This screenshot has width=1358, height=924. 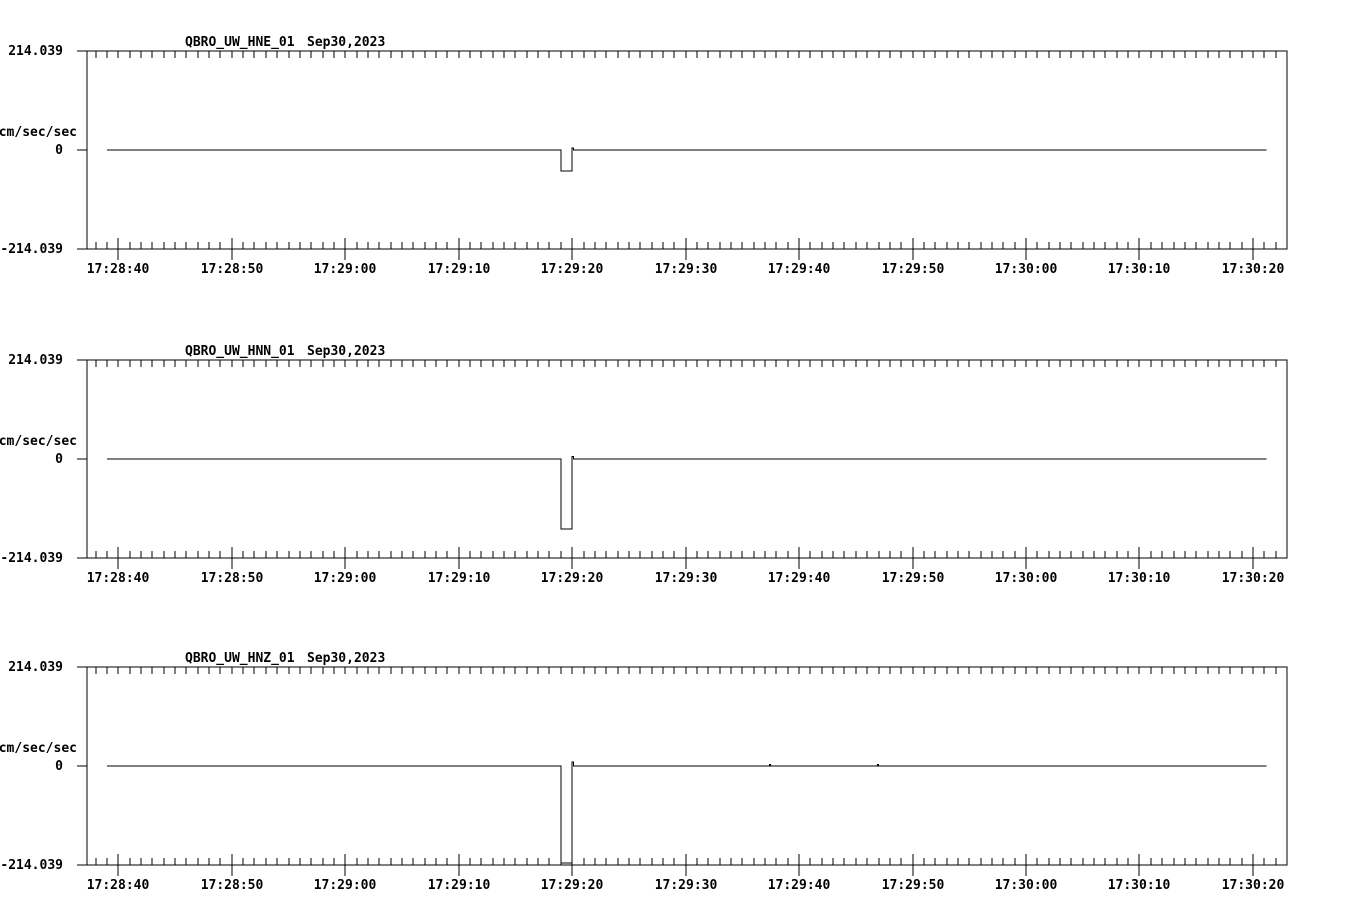 What do you see at coordinates (240, 42) in the screenshot?
I see `panel-title-station: QBRO_UW_HNE_01` at bounding box center [240, 42].